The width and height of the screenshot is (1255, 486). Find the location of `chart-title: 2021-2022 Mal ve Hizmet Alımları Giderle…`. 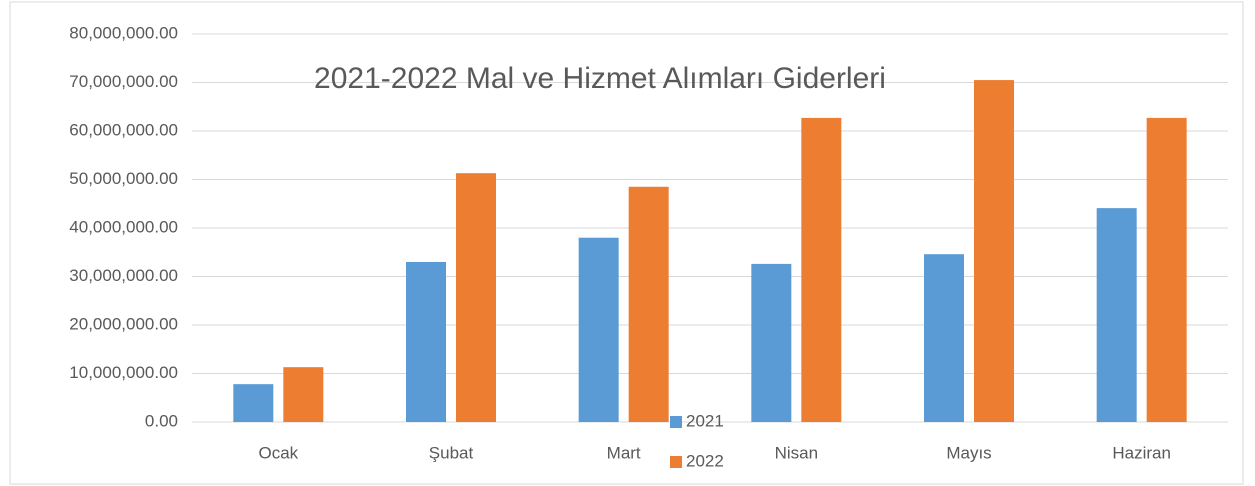

chart-title: 2021-2022 Mal ve Hizmet Alımları Giderle… is located at coordinates (600, 78).